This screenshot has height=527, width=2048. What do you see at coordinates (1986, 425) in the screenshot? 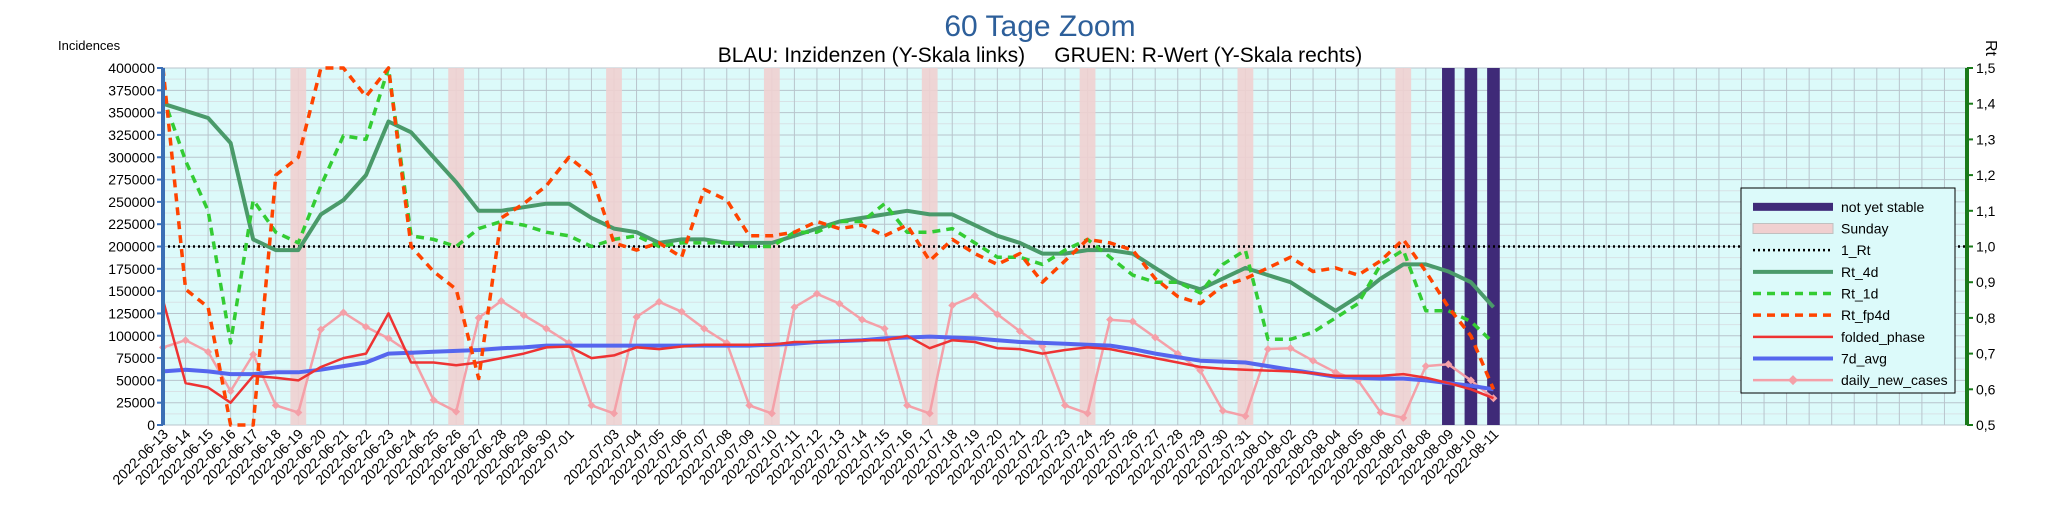
I see `right-tick-label: 0,5` at bounding box center [1986, 425].